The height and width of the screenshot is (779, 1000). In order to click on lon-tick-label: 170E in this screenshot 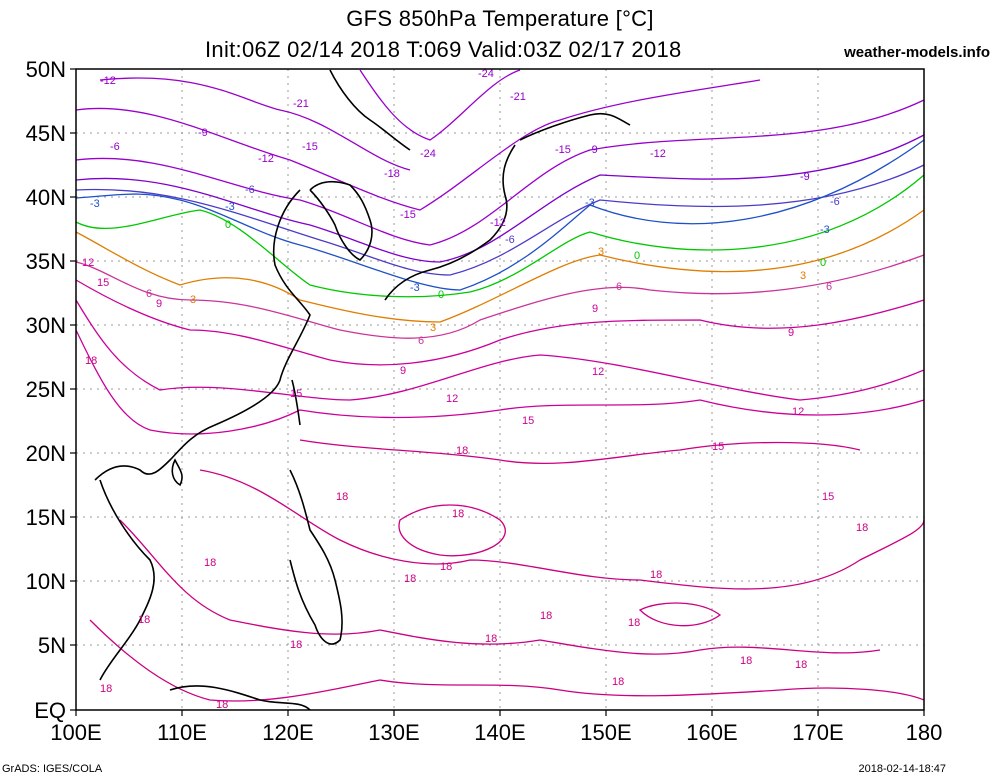, I will do `click(817, 732)`.